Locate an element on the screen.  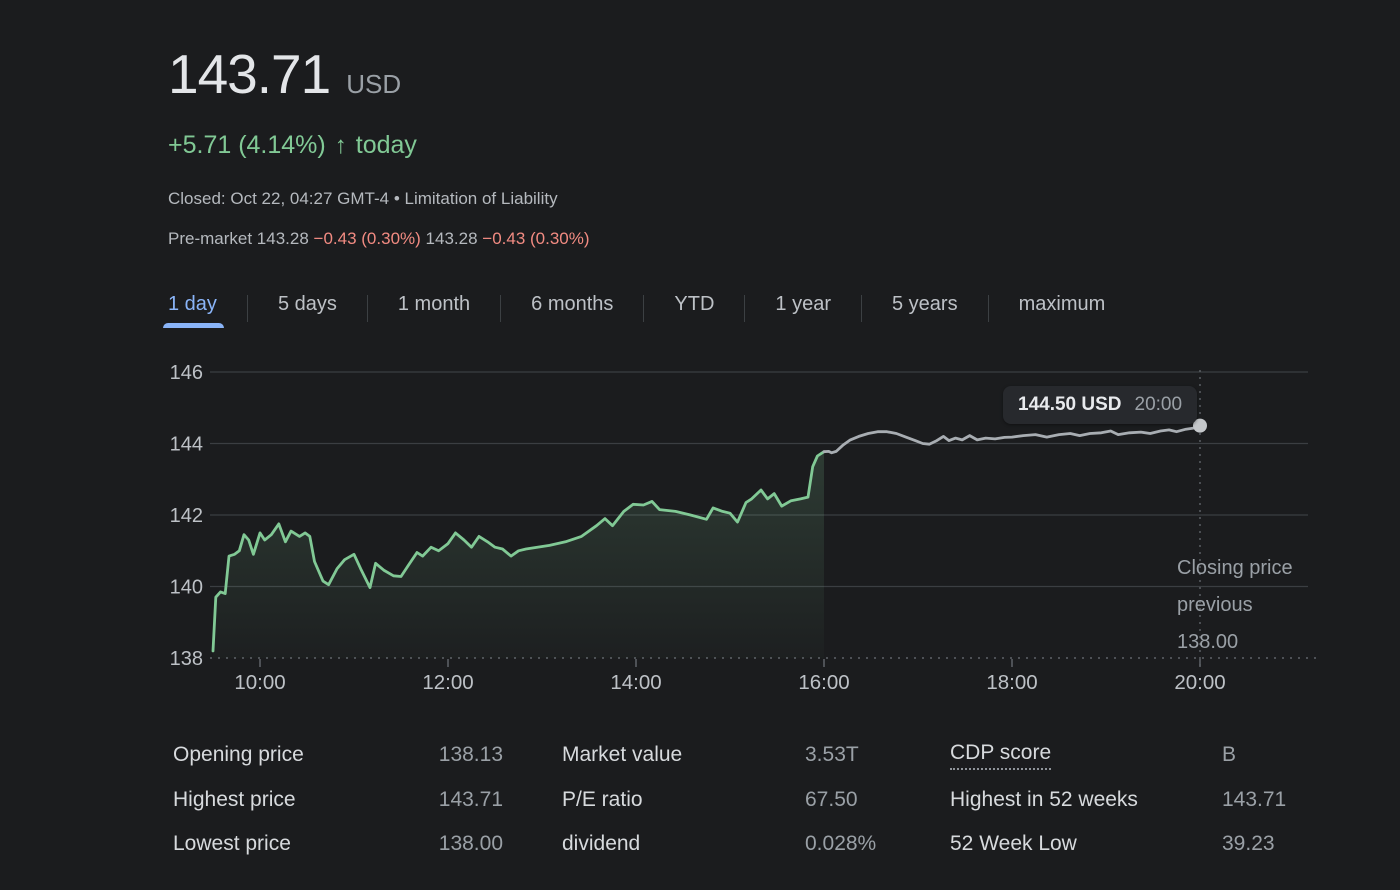
stat-label-highest-price: Highest price is located at coordinates (234, 799).